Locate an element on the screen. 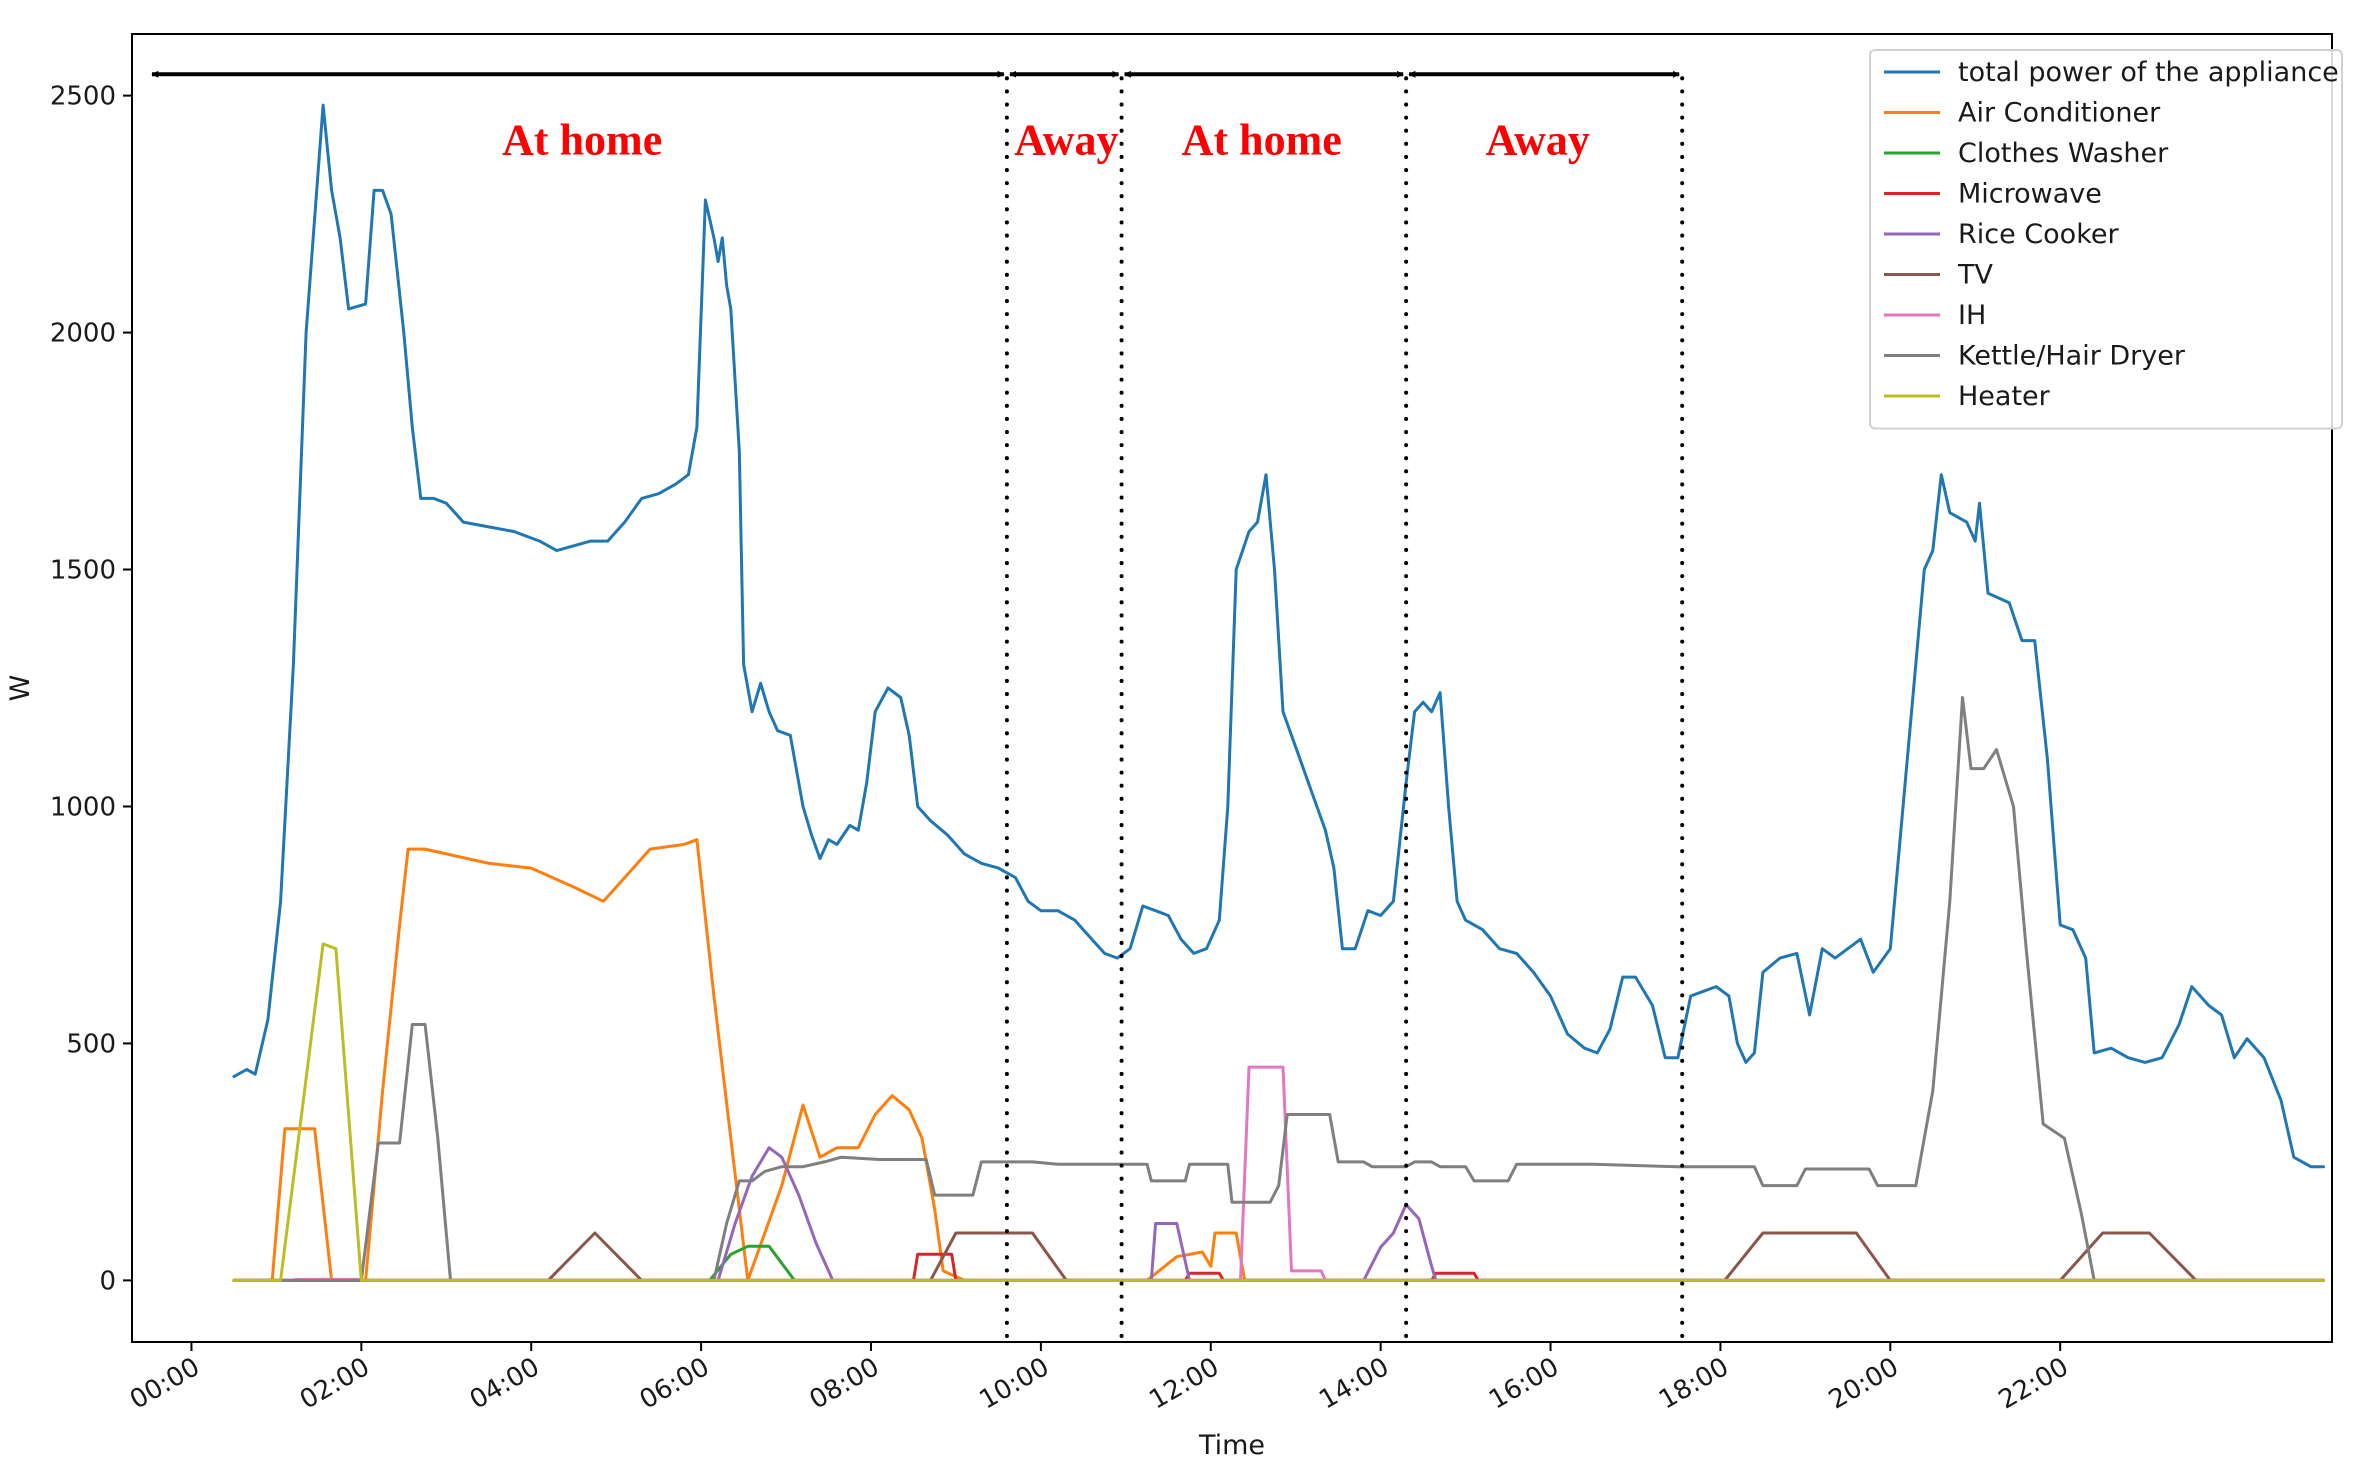 The width and height of the screenshot is (2374, 1468). x-tick-label: 18:00 is located at coordinates (1694, 1383).